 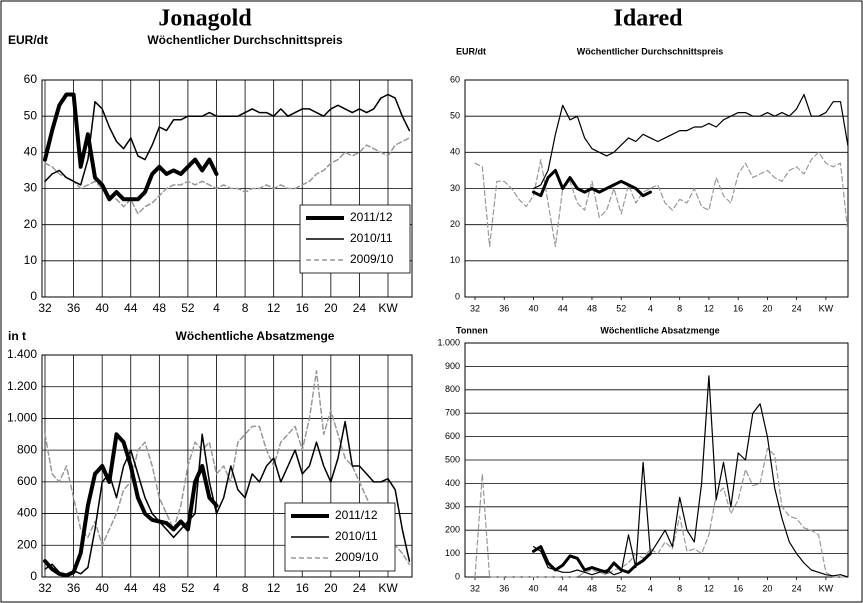 I want to click on legend-label: 2011/12, so click(x=371, y=217).